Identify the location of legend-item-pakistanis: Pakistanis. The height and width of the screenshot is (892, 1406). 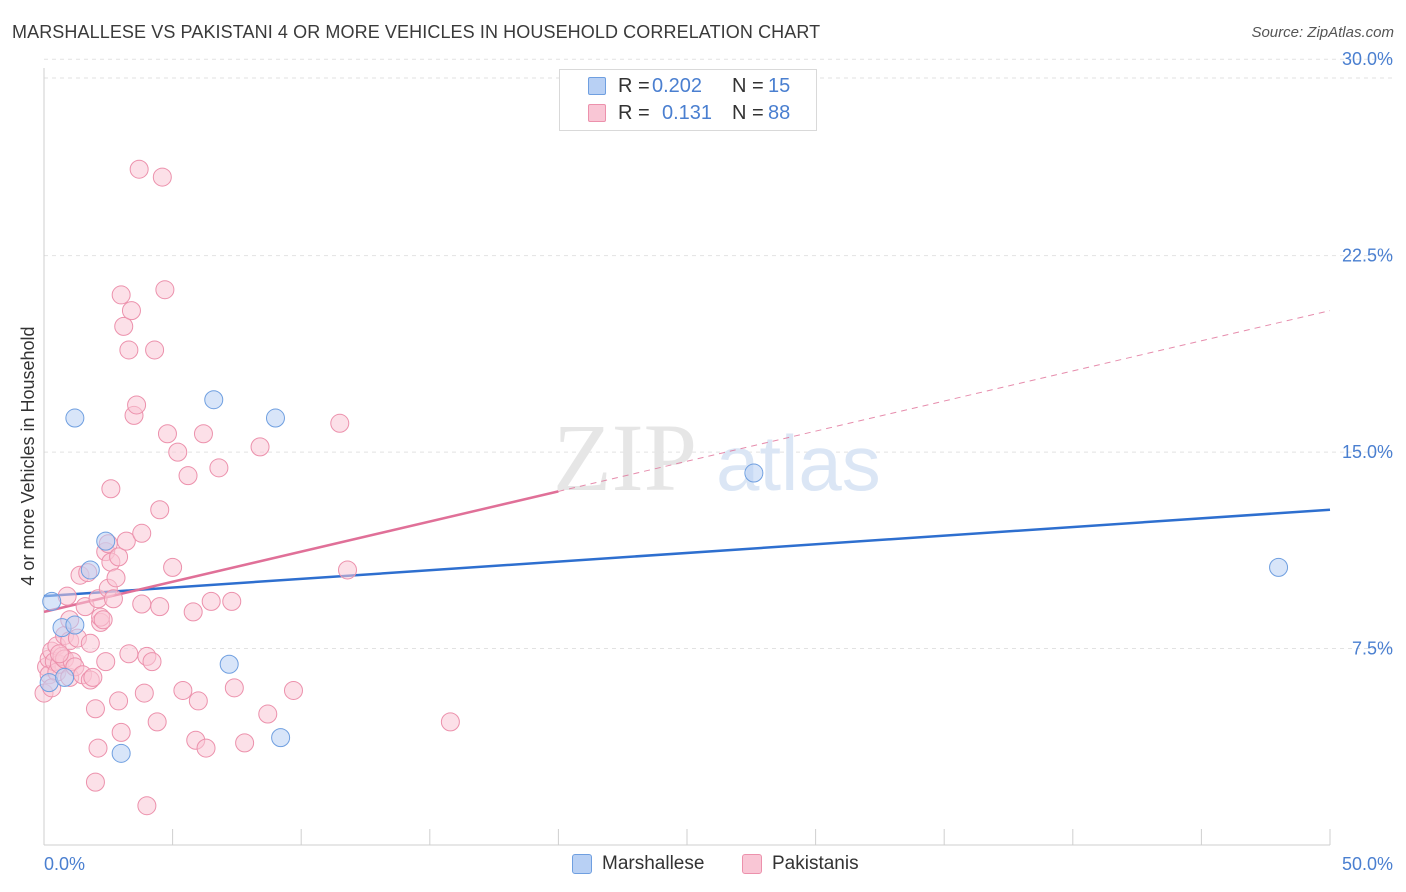
(800, 864).